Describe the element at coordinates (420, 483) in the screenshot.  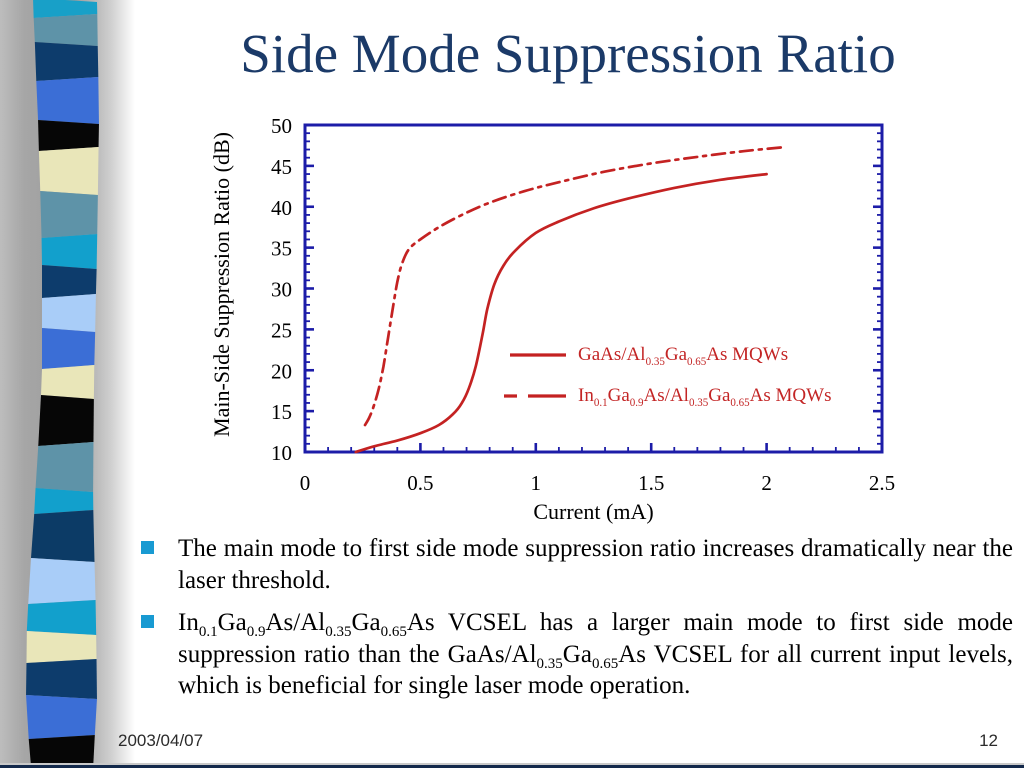
I see `x-tick-label: 0.5` at that location.